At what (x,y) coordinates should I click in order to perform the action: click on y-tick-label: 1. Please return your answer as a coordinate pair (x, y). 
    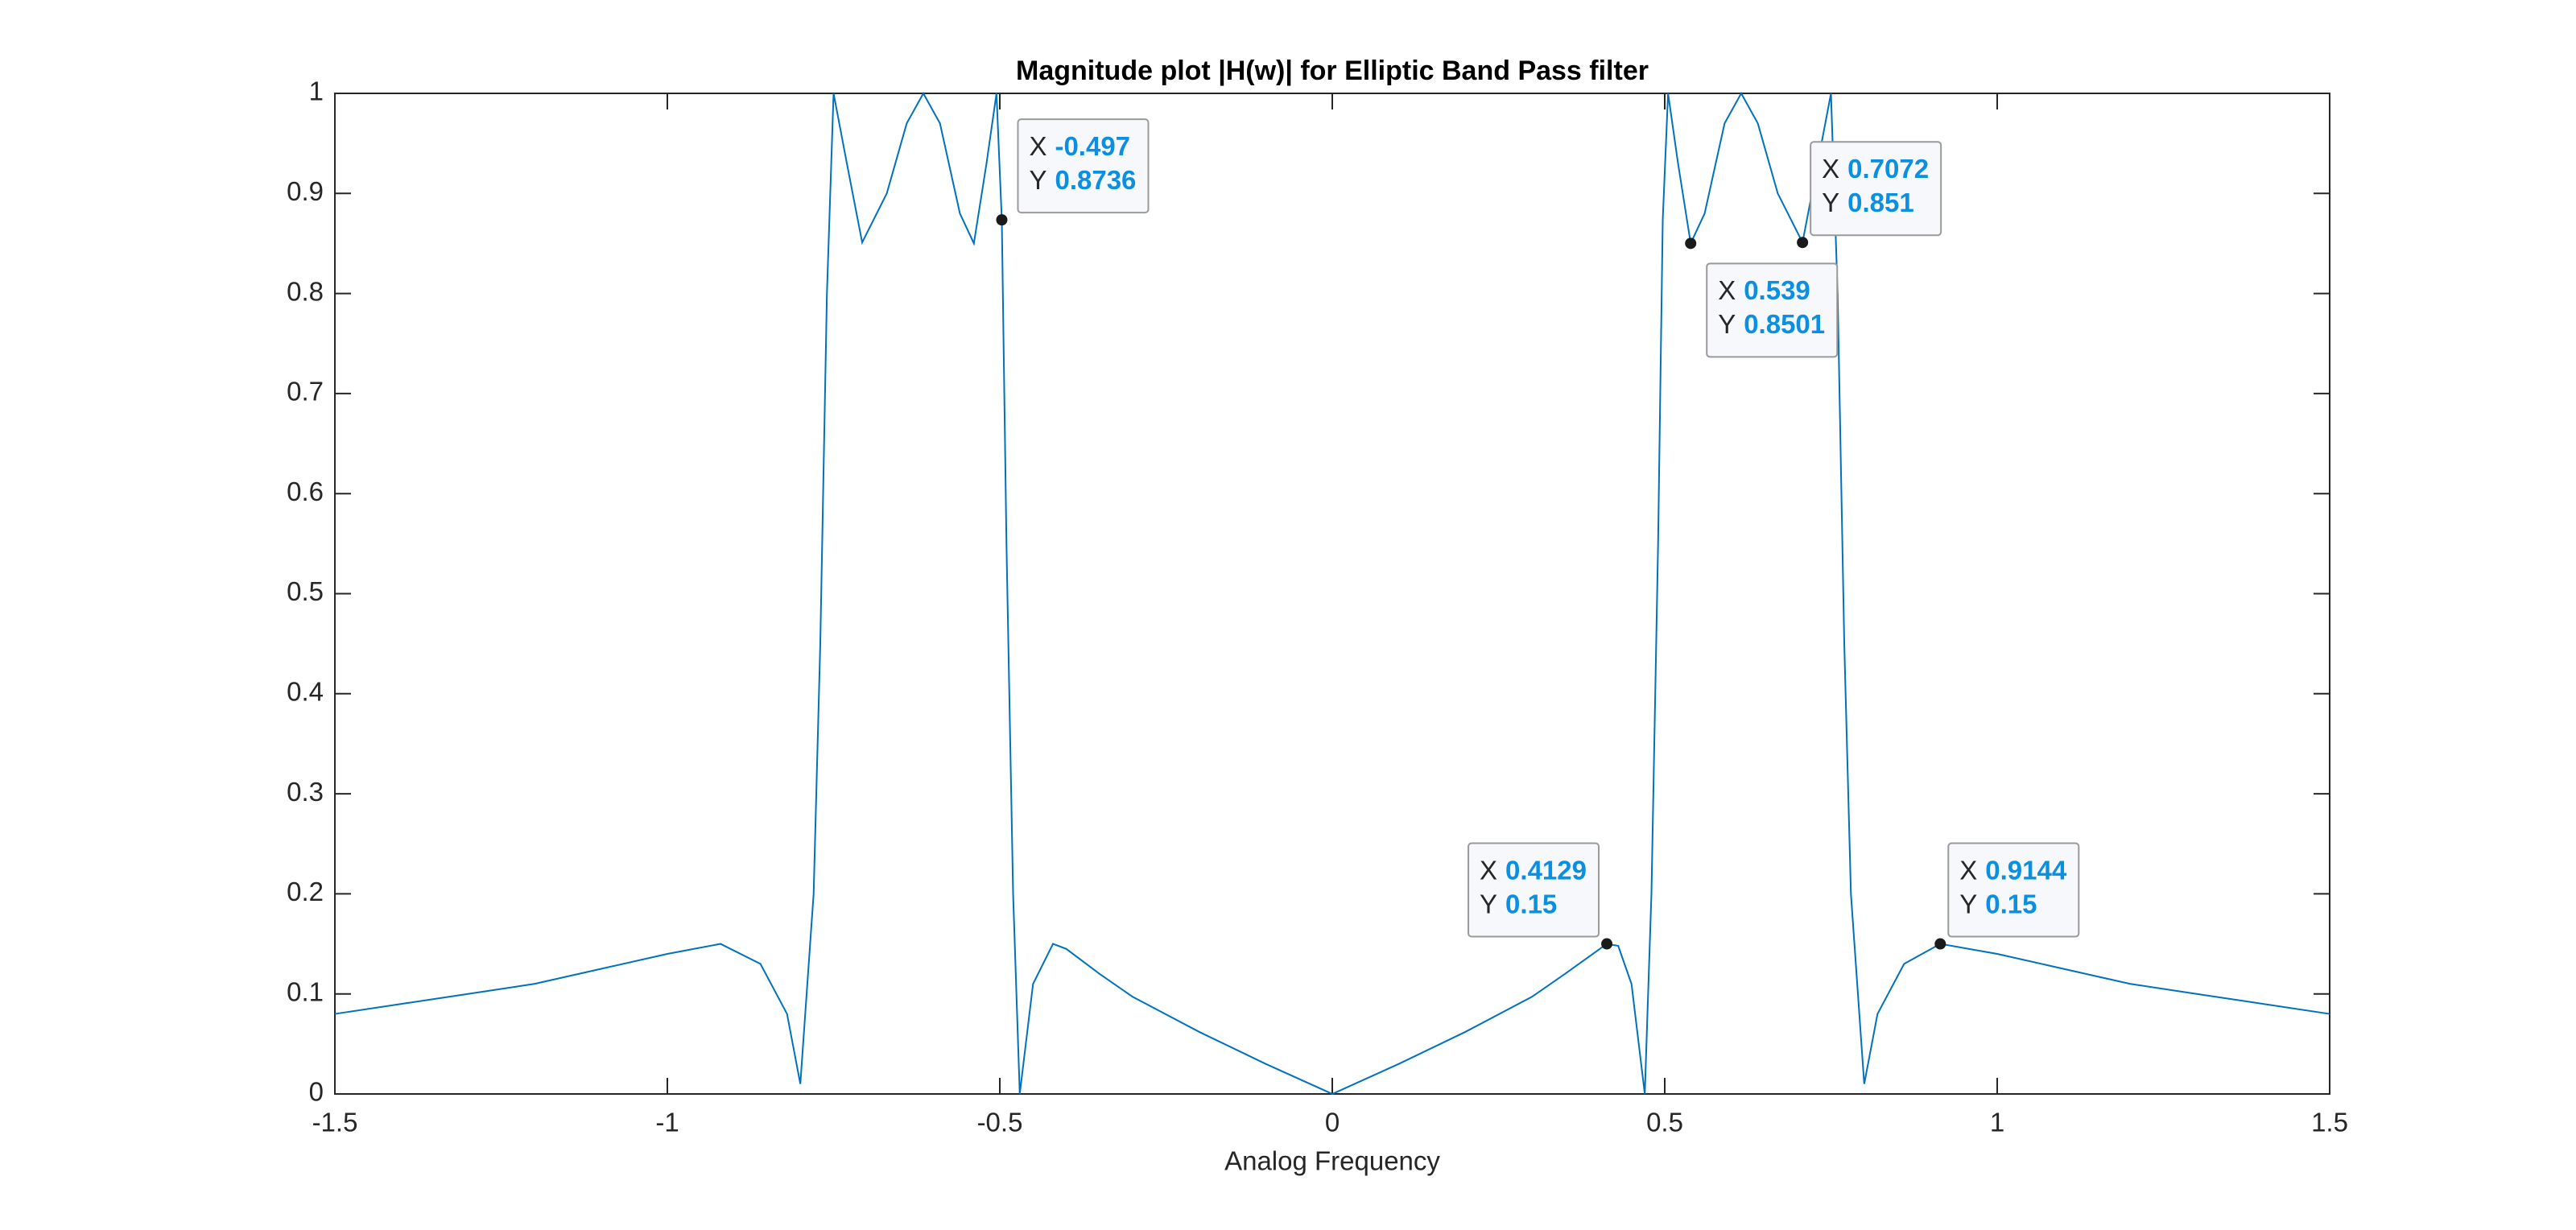
    Looking at the image, I should click on (316, 91).